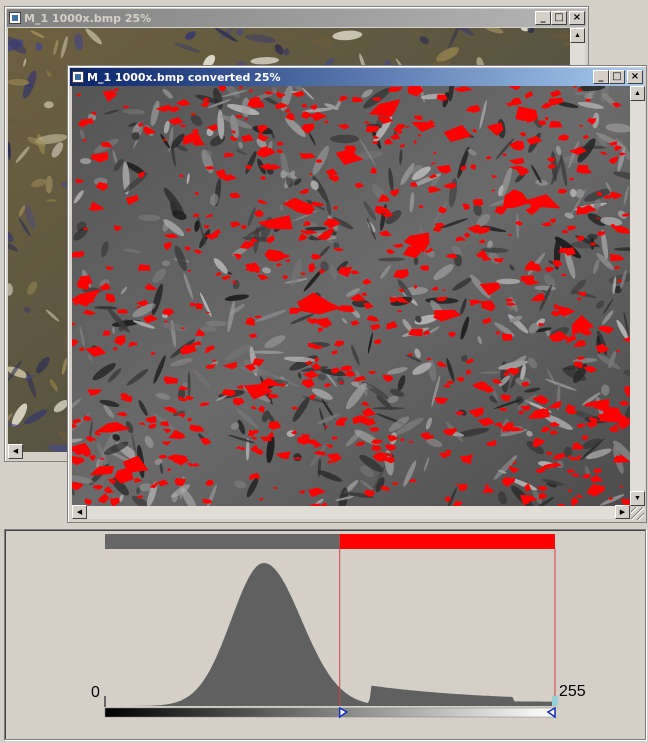 This screenshot has height=743, width=648. Describe the element at coordinates (357, 77) in the screenshot. I see `converted-window-titlebar: M_1 1000x.bmp converted 25% _ □ ×` at that location.